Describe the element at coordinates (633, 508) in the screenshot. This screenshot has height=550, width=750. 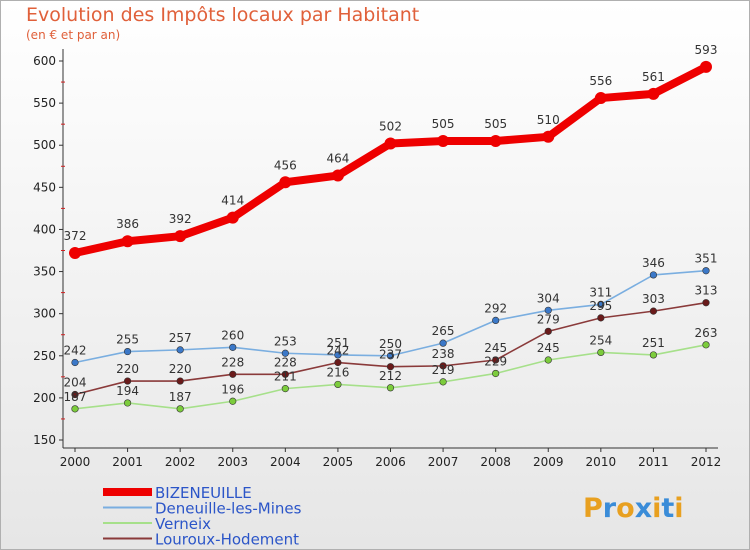
I see `logo-text: Proxiti` at that location.